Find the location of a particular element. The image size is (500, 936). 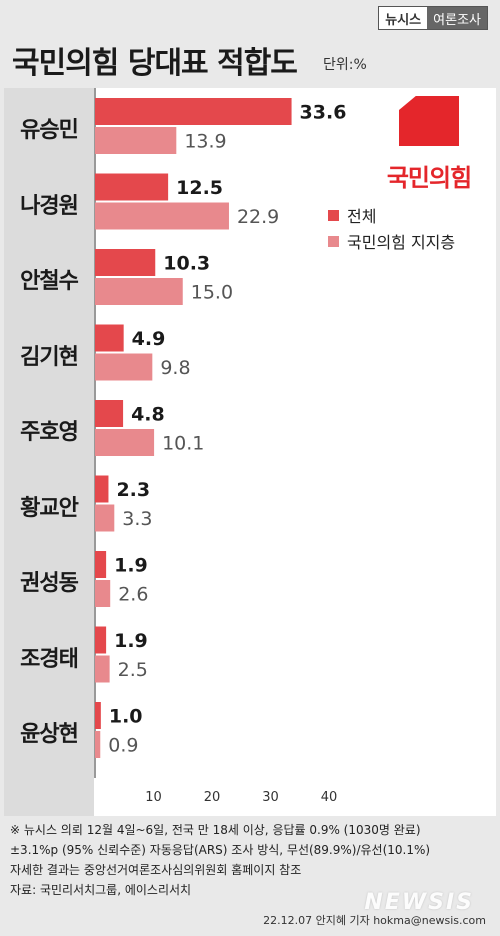

value-label-supporters: 0.9 is located at coordinates (123, 746).